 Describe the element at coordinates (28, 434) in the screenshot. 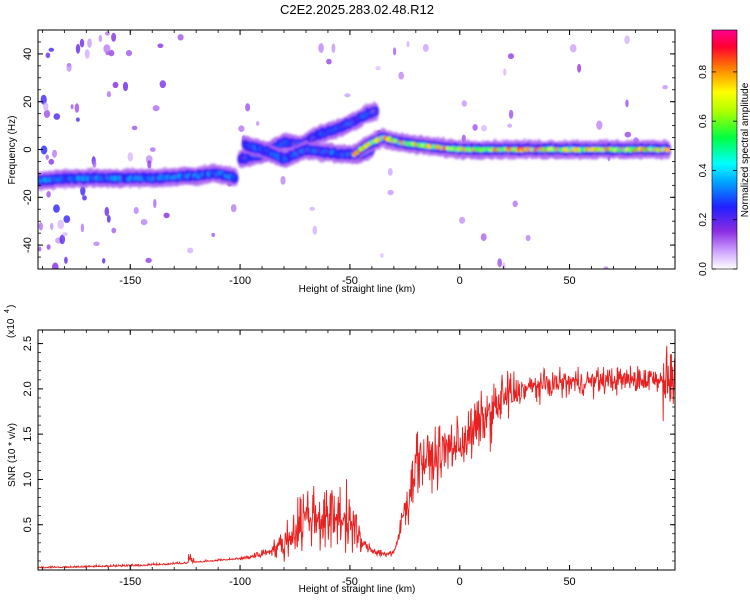

I see `y-tick-label: 1.5` at that location.